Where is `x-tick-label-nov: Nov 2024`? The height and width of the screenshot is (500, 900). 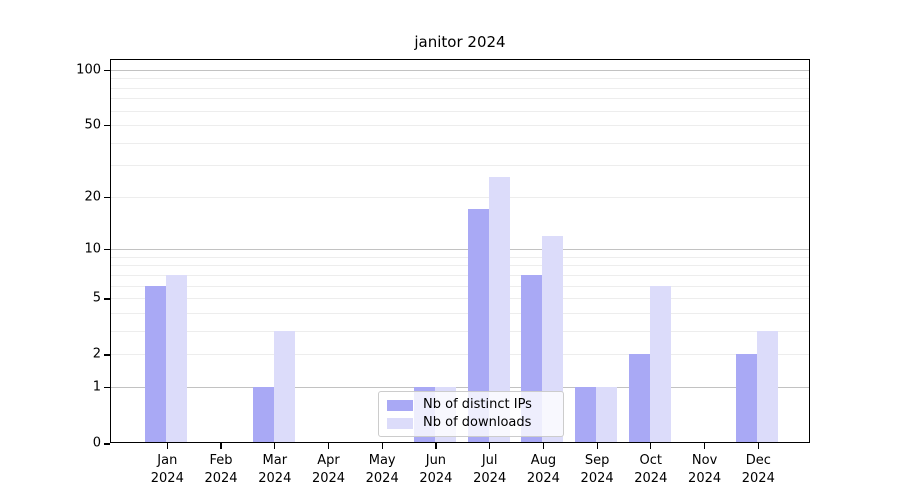 x-tick-label-nov: Nov 2024 is located at coordinates (705, 470).